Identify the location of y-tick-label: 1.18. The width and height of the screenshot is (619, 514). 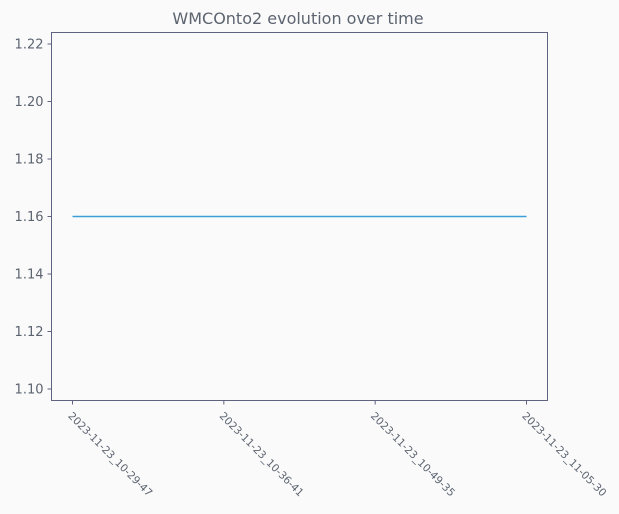
(29, 160).